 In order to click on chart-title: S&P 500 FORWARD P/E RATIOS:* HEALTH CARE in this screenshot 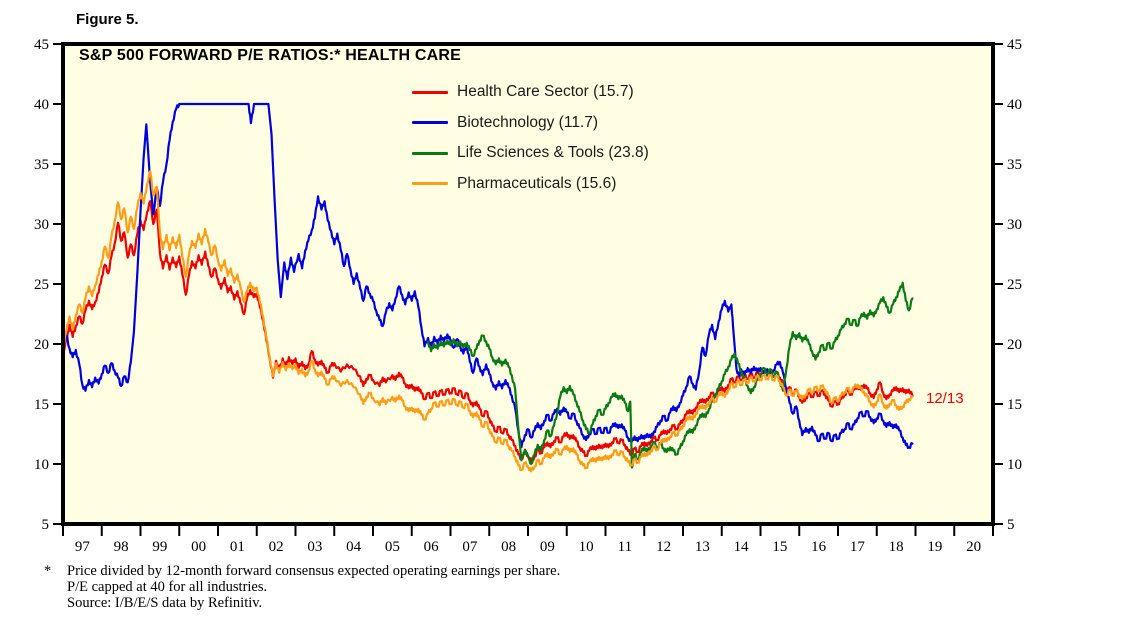, I will do `click(270, 55)`.